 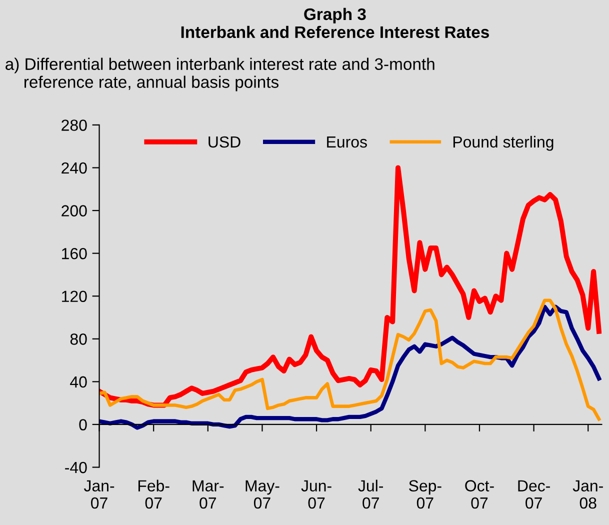 I want to click on x-tick-label: Dec- 07, so click(x=534, y=494).